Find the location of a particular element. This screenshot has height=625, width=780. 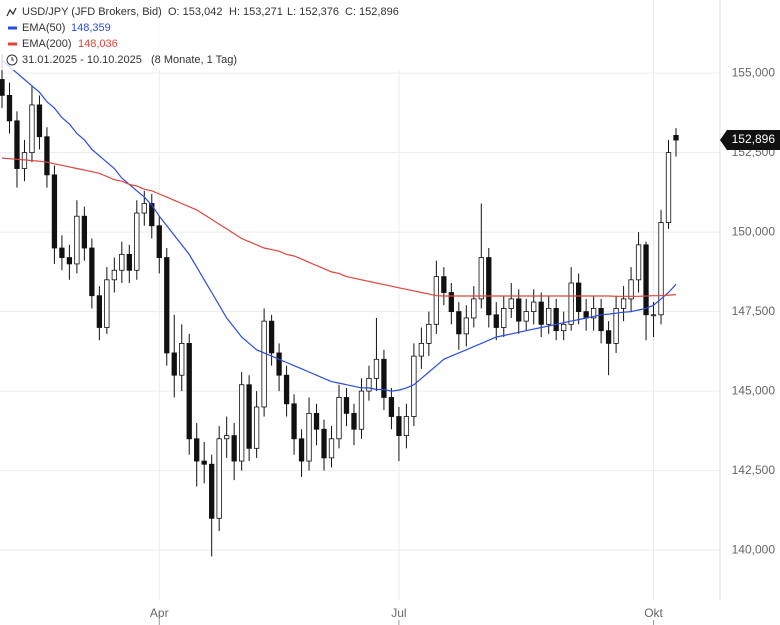

price-marker is located at coordinates (750, 140).